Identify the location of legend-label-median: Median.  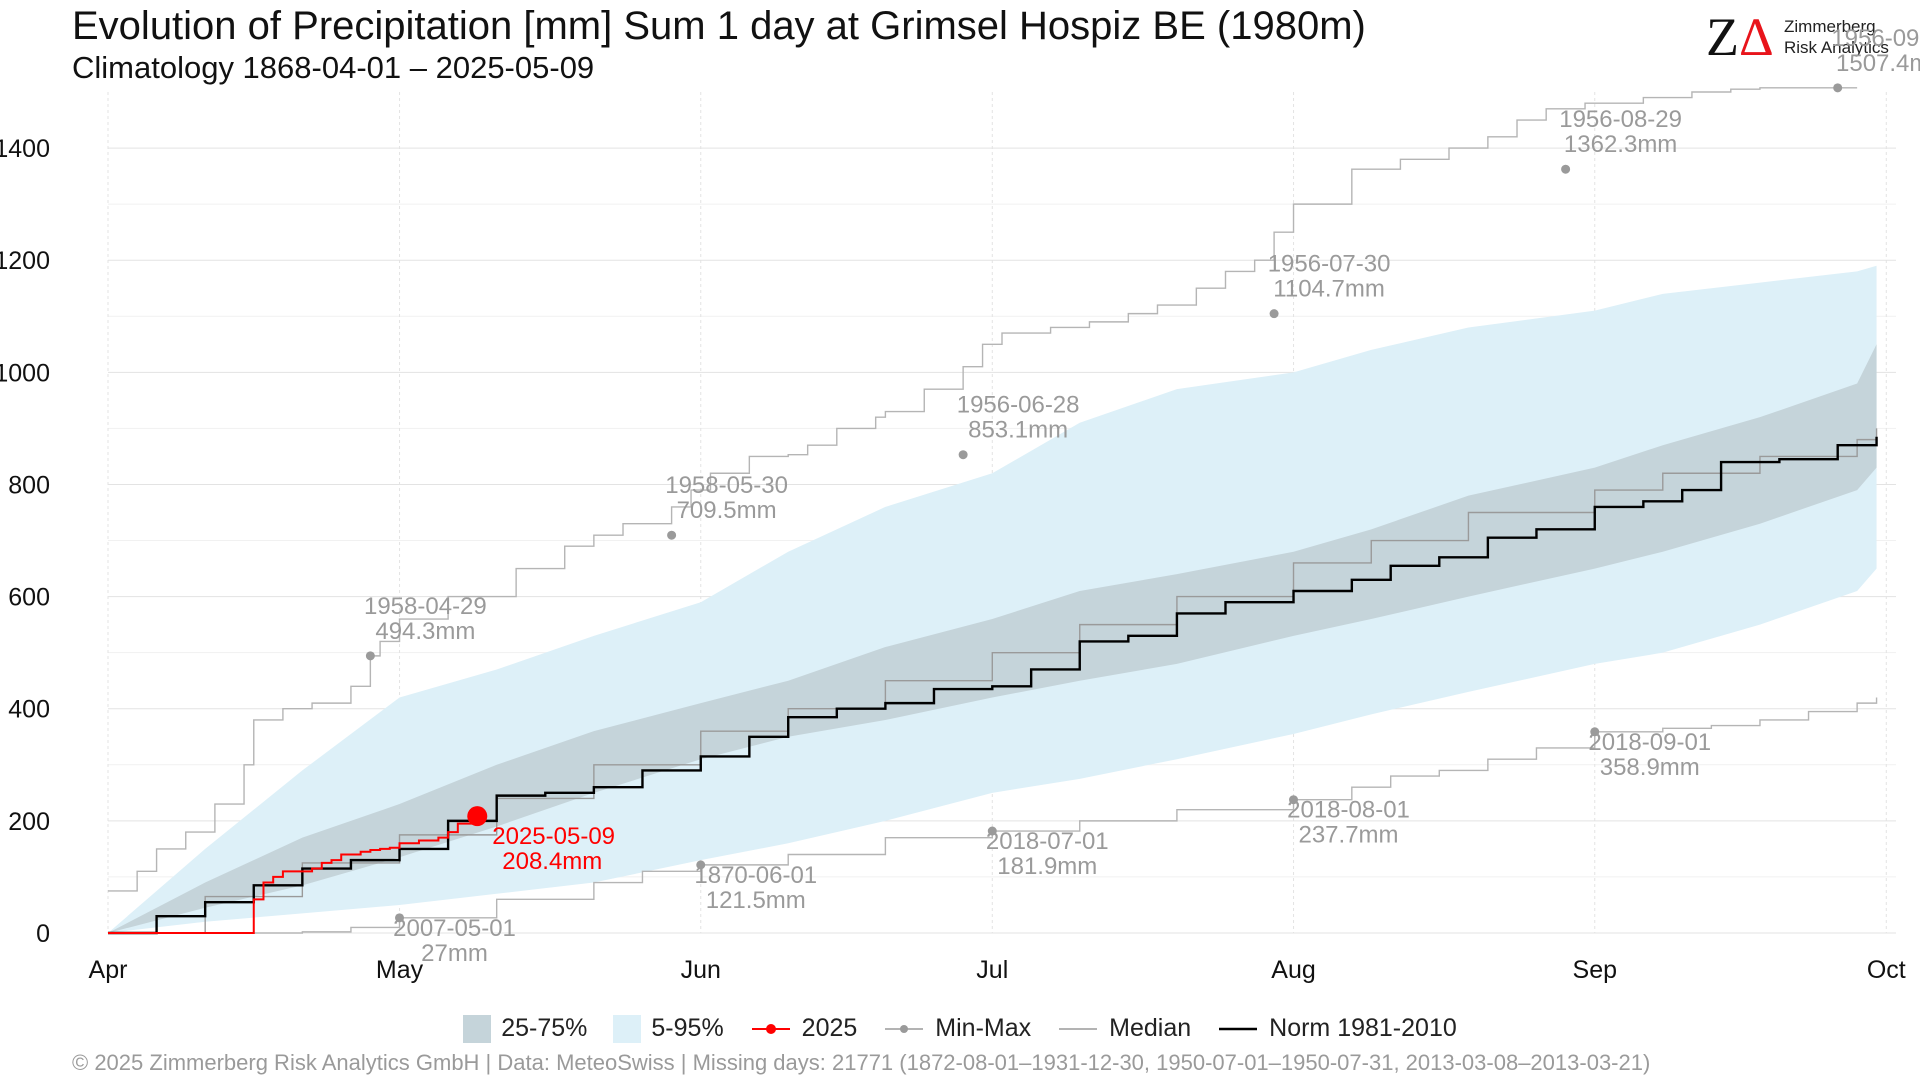
(1150, 1028).